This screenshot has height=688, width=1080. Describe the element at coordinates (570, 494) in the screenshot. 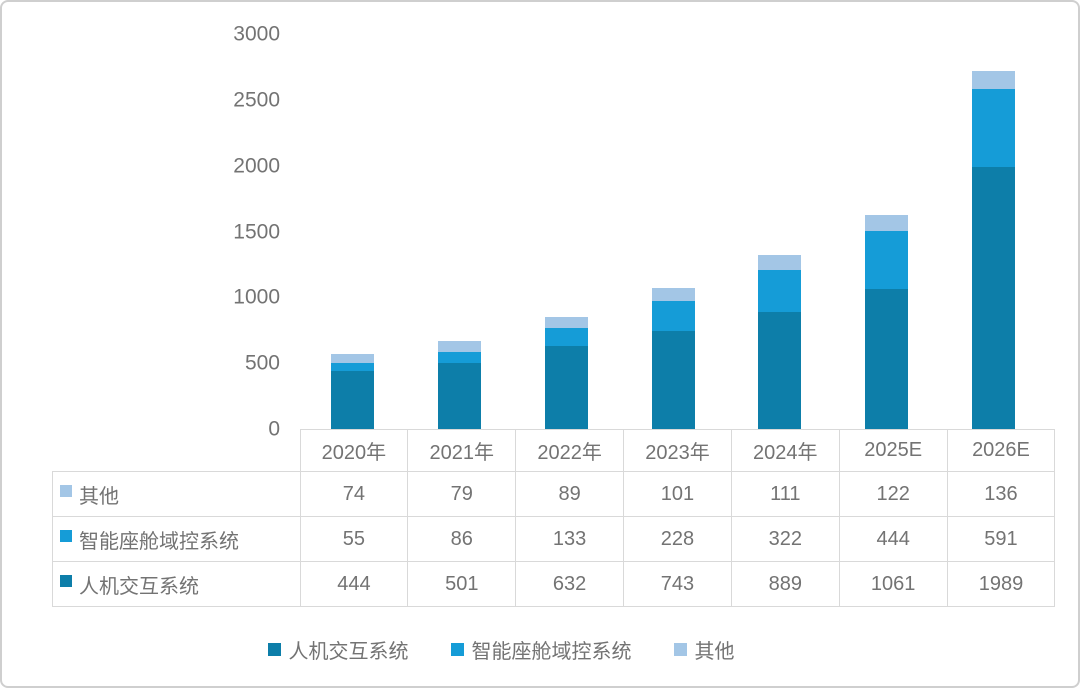

I see `table-value-cell: 89` at that location.